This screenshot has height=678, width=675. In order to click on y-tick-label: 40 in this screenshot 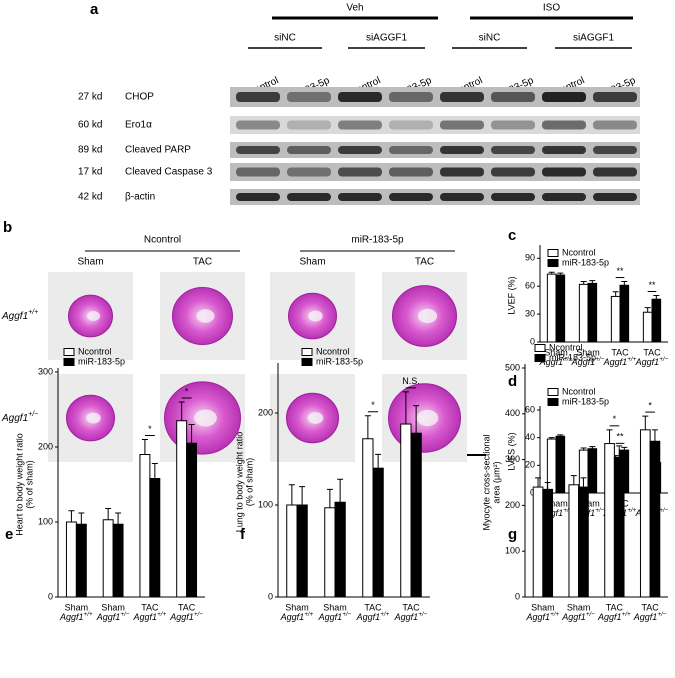, I will do `click(530, 437)`.